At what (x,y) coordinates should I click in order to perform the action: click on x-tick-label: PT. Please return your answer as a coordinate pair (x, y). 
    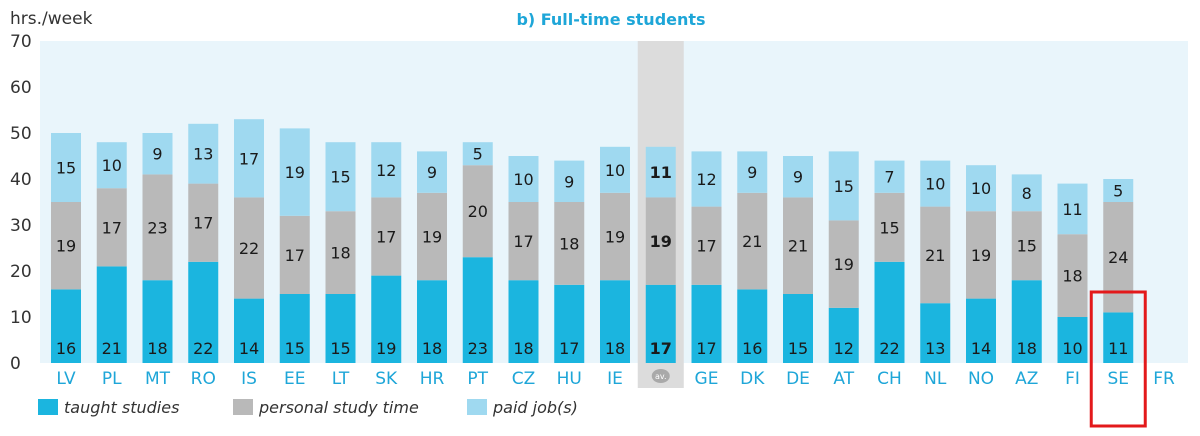
    Looking at the image, I should click on (477, 379).